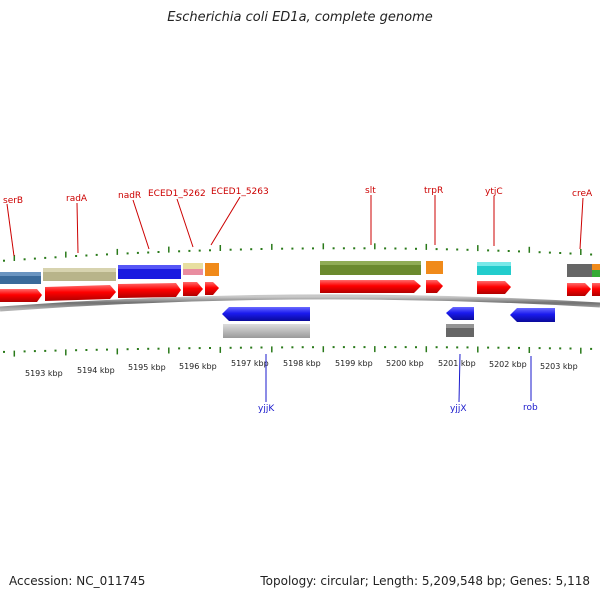 This screenshot has width=600, height=600. I want to click on gene-label-ECED1_5263: ECED1_5263, so click(240, 192).